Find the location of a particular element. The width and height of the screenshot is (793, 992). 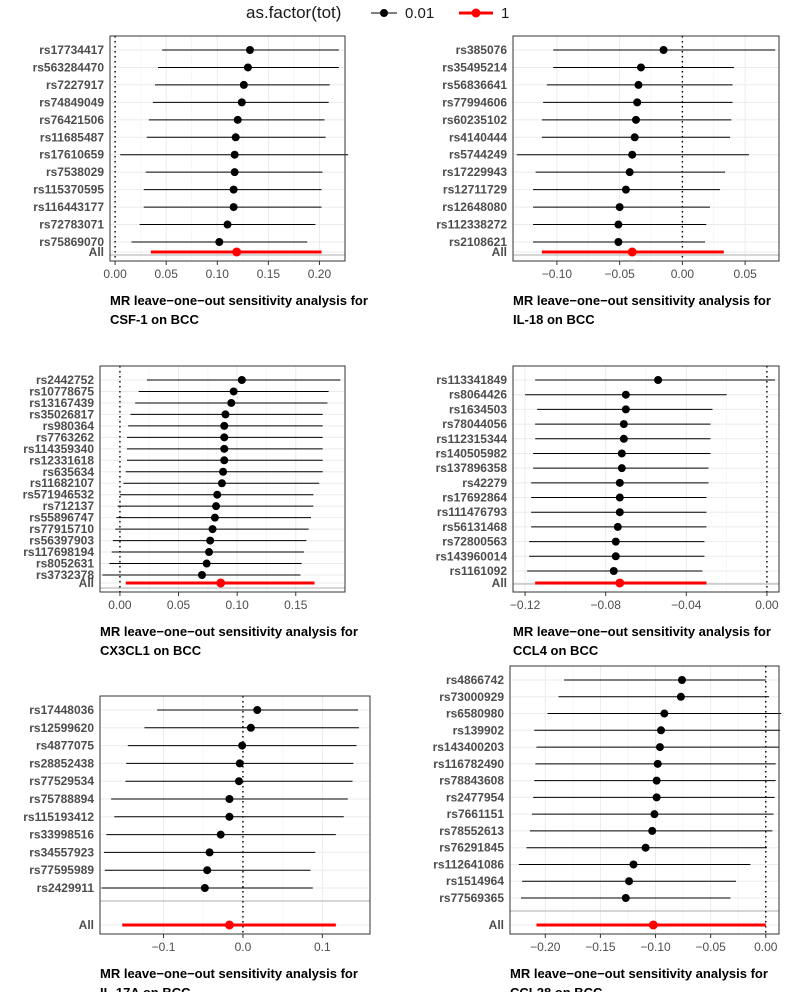

legend-label-1: 1 is located at coordinates (505, 13).